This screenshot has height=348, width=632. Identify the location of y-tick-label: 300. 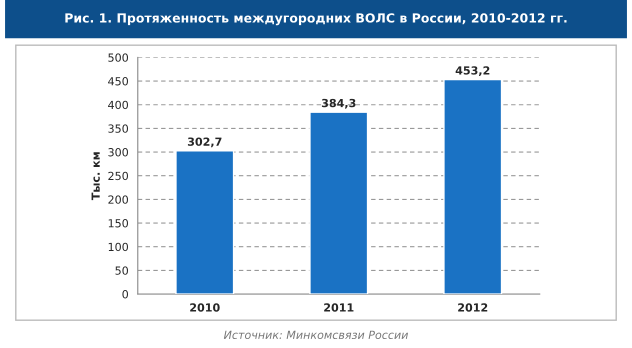
(118, 152).